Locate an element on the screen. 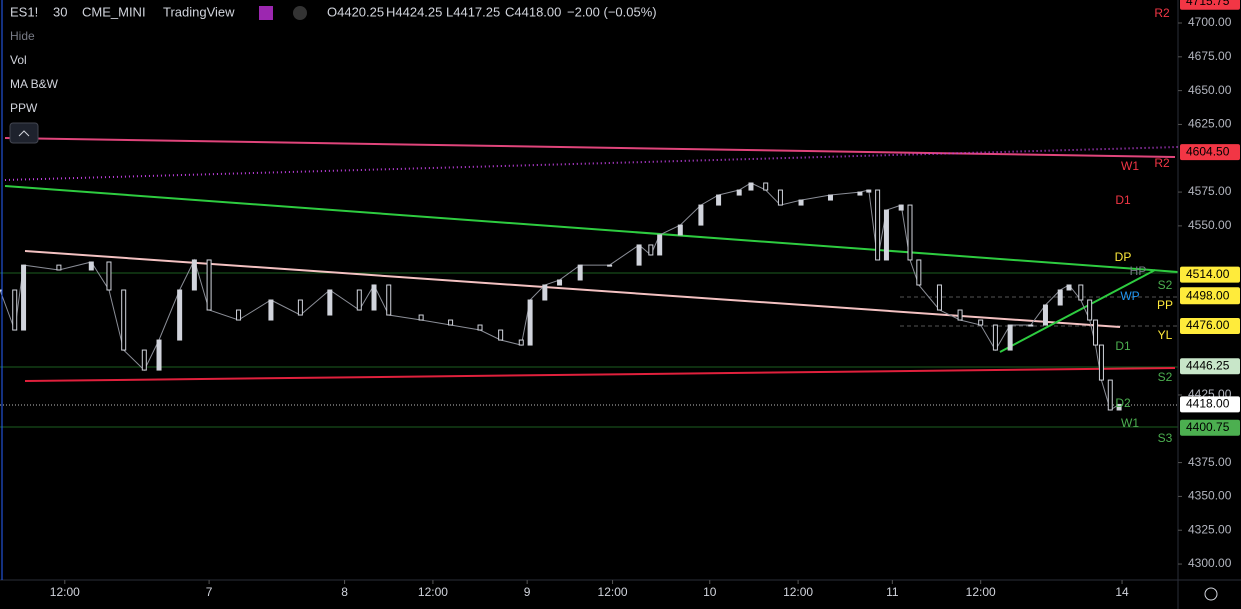 This screenshot has width=1241, height=609. legend: Hide Vol MA B&W PPW is located at coordinates (34, 86).